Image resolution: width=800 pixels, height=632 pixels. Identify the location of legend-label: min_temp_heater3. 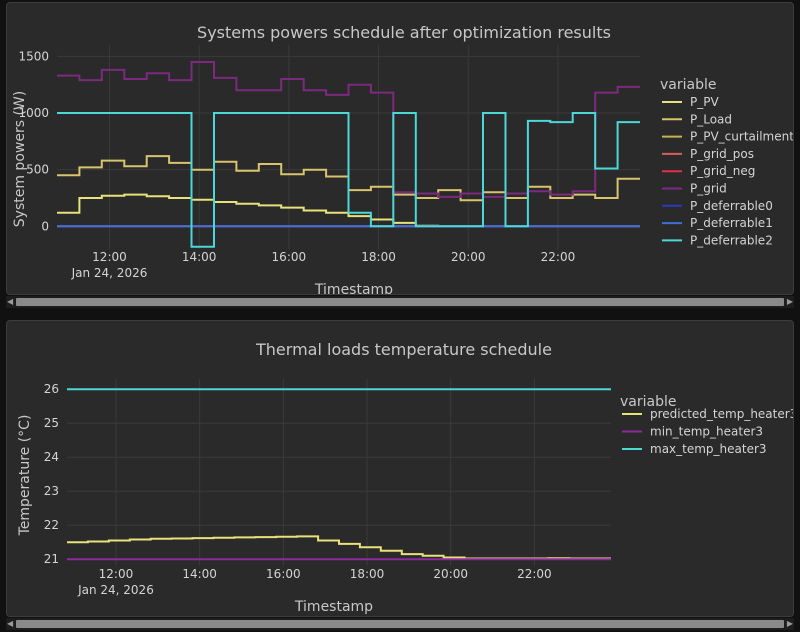
(706, 432).